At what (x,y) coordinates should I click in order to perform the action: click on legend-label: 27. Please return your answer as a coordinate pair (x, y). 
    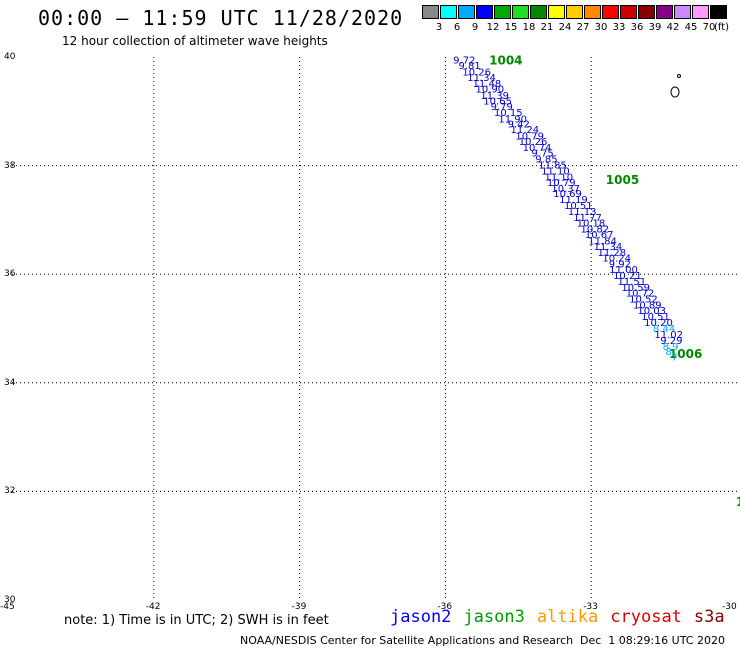
    Looking at the image, I should click on (583, 27).